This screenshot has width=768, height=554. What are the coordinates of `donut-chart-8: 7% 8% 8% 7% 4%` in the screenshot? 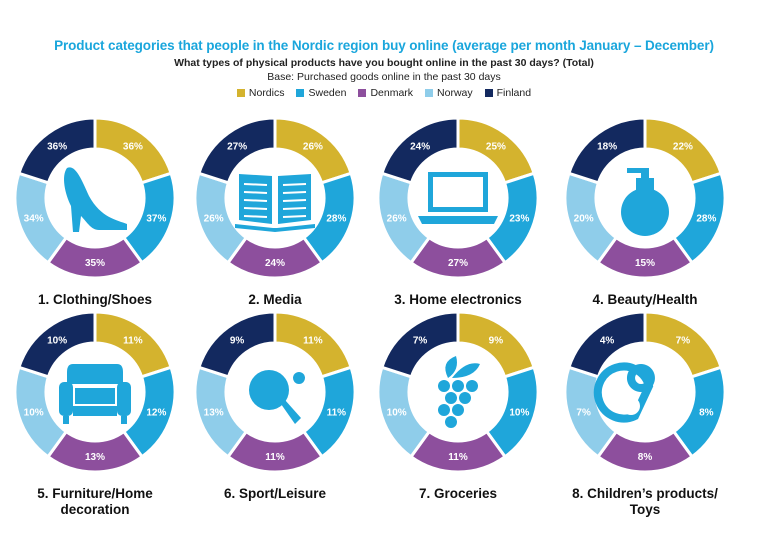 It's located at (645, 392).